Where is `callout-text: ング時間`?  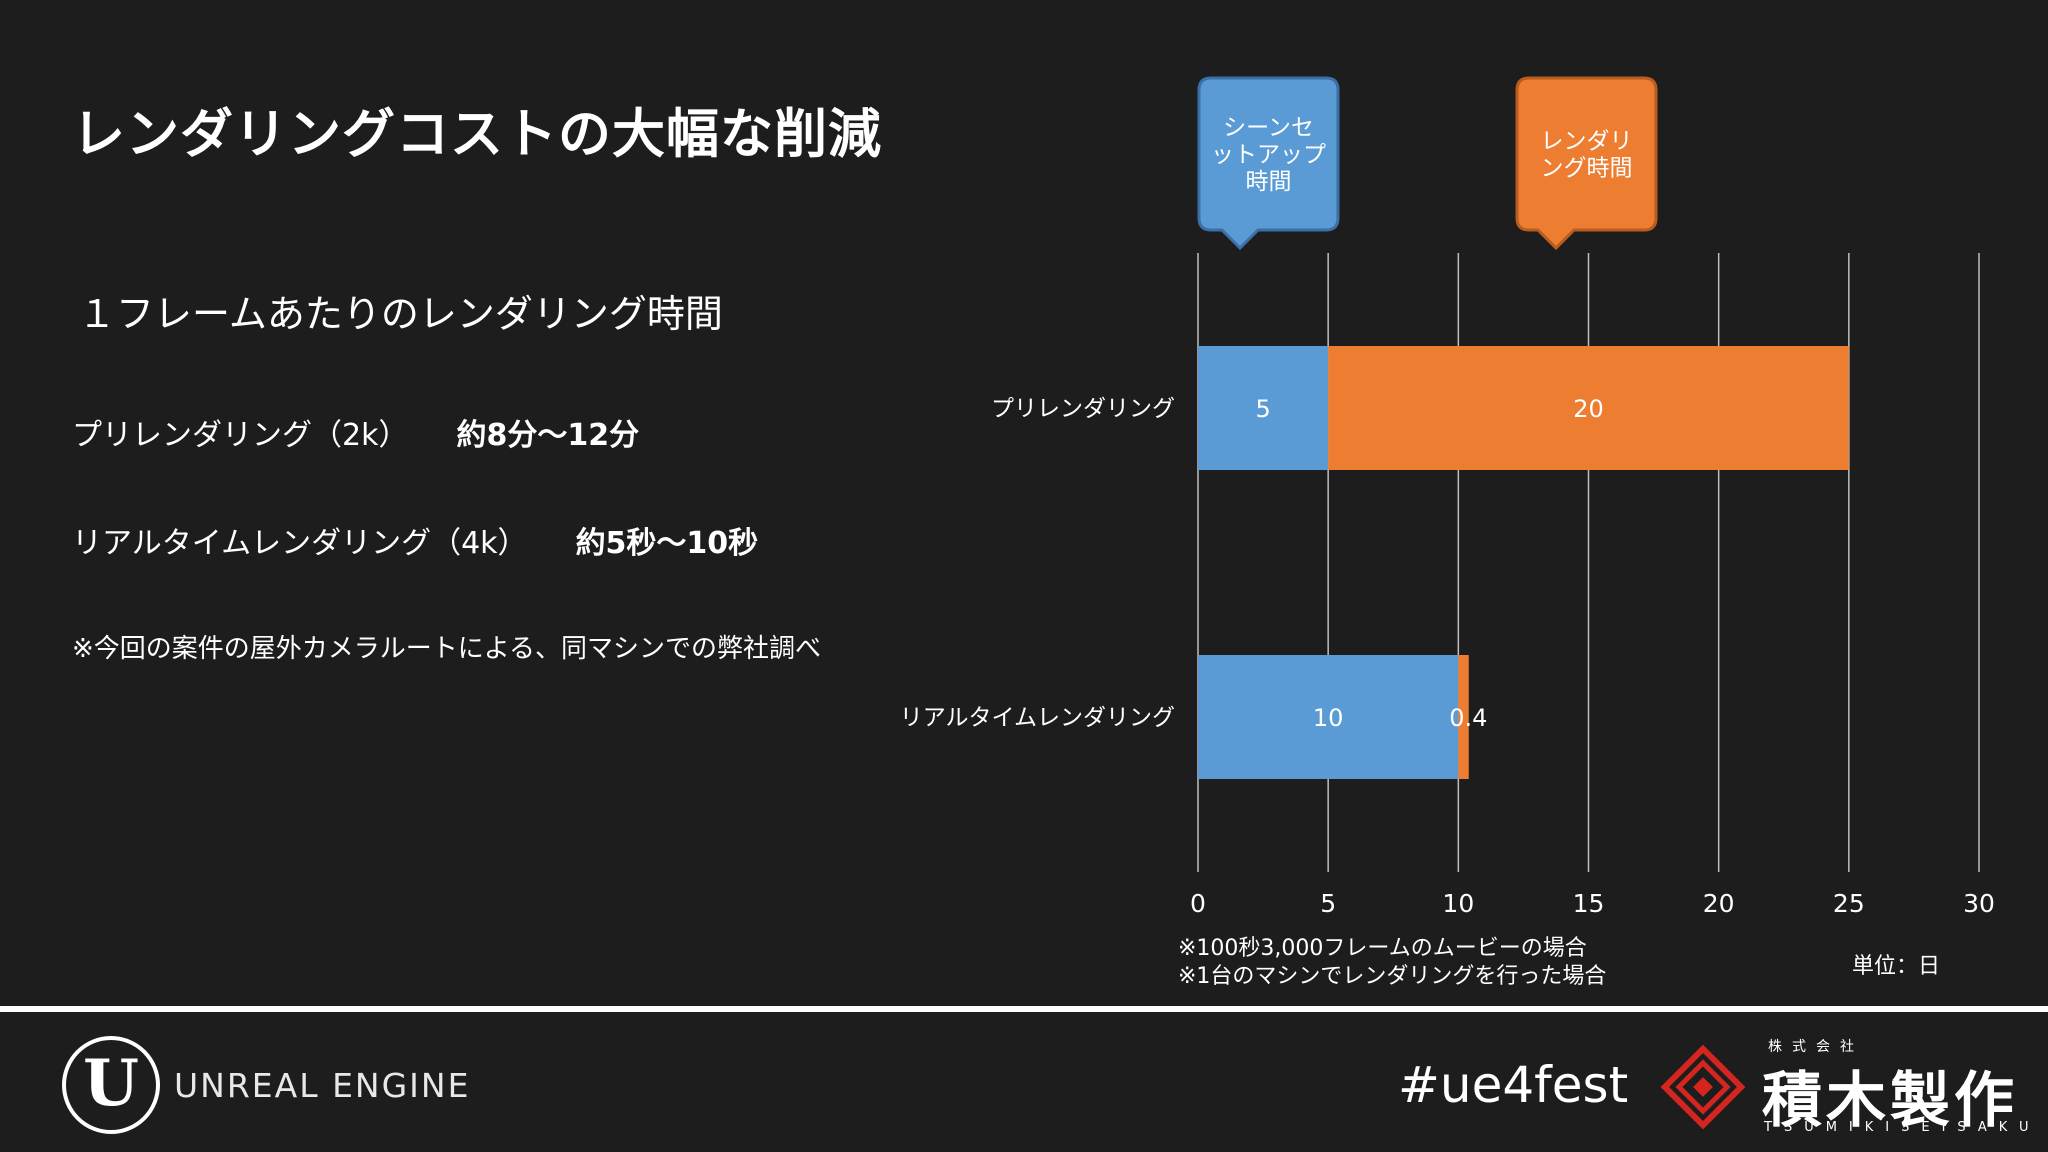
callout-text: ング時間 is located at coordinates (1587, 169).